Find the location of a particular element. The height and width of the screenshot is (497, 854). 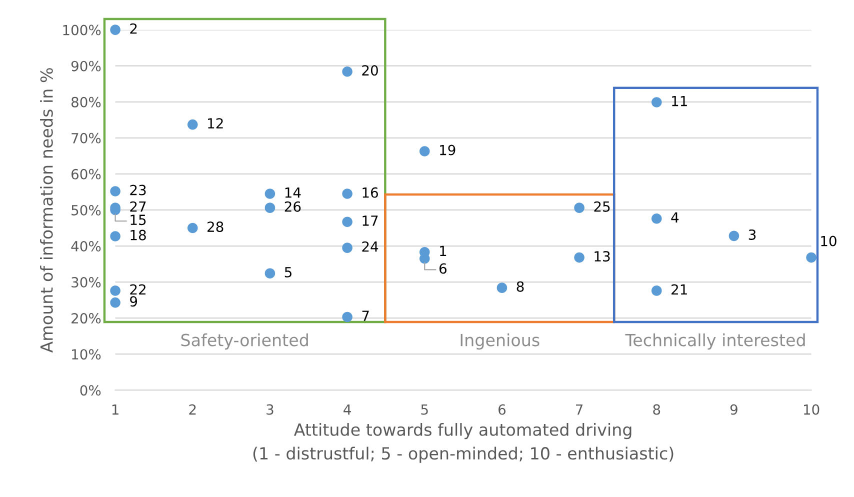

annotation: 8 is located at coordinates (520, 286).